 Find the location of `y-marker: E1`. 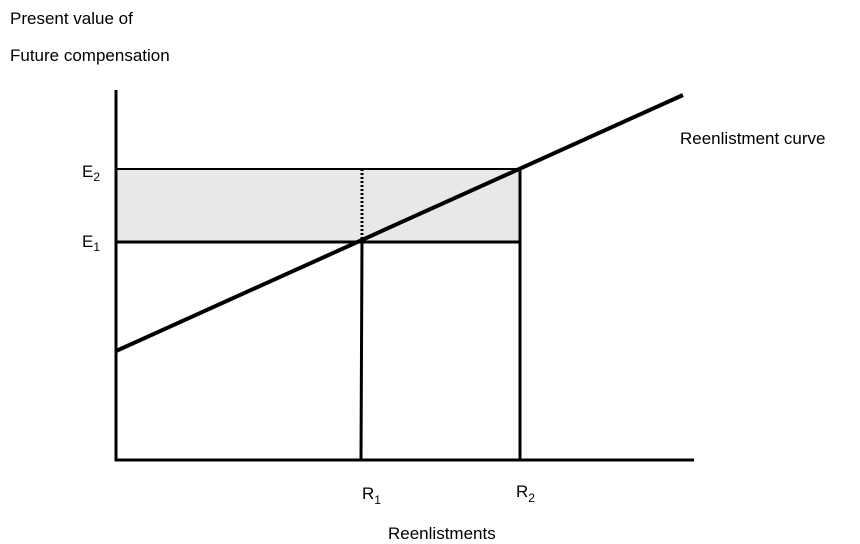

y-marker: E1 is located at coordinates (91, 243).